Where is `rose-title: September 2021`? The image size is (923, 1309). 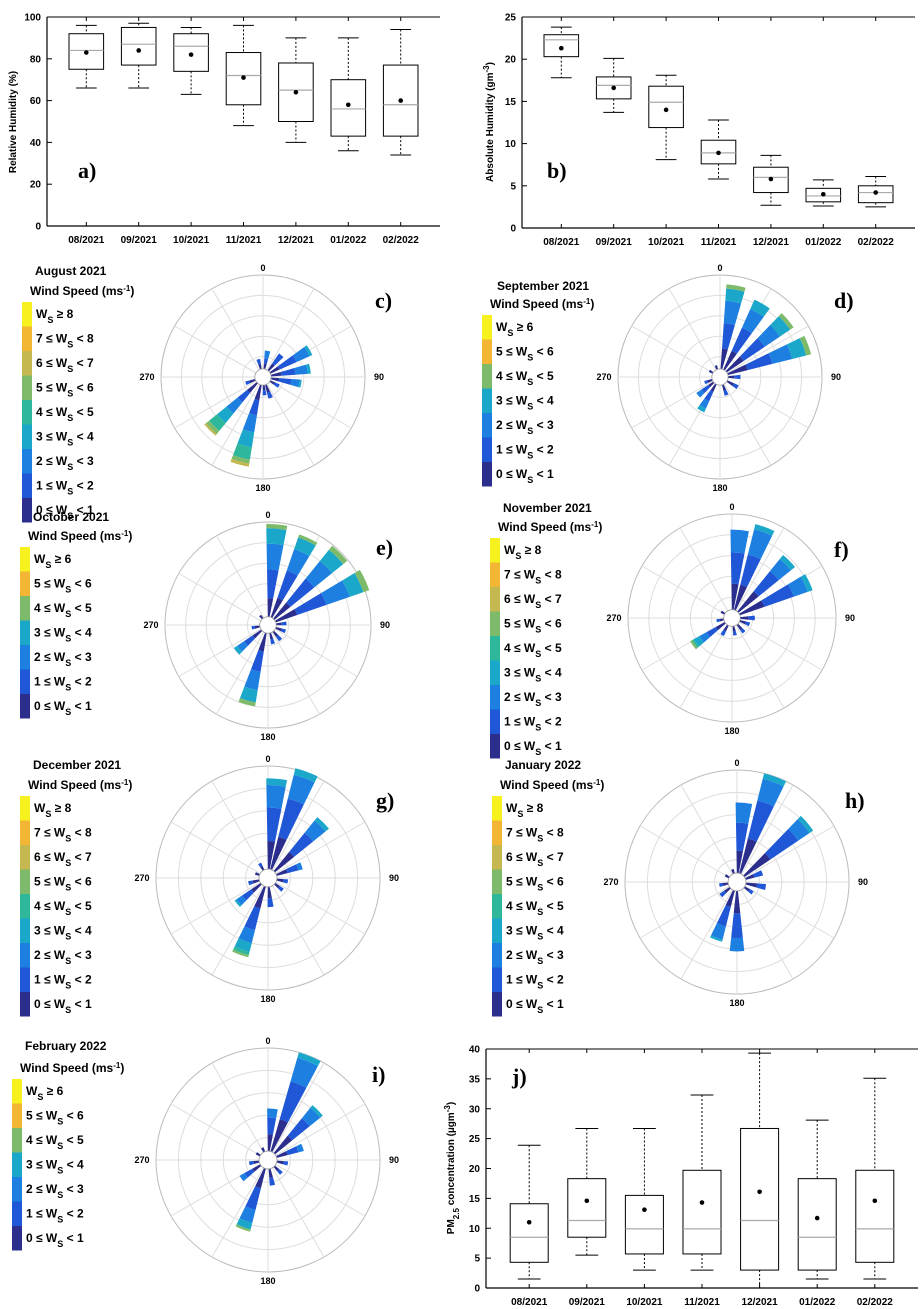
rose-title: September 2021 is located at coordinates (543, 286).